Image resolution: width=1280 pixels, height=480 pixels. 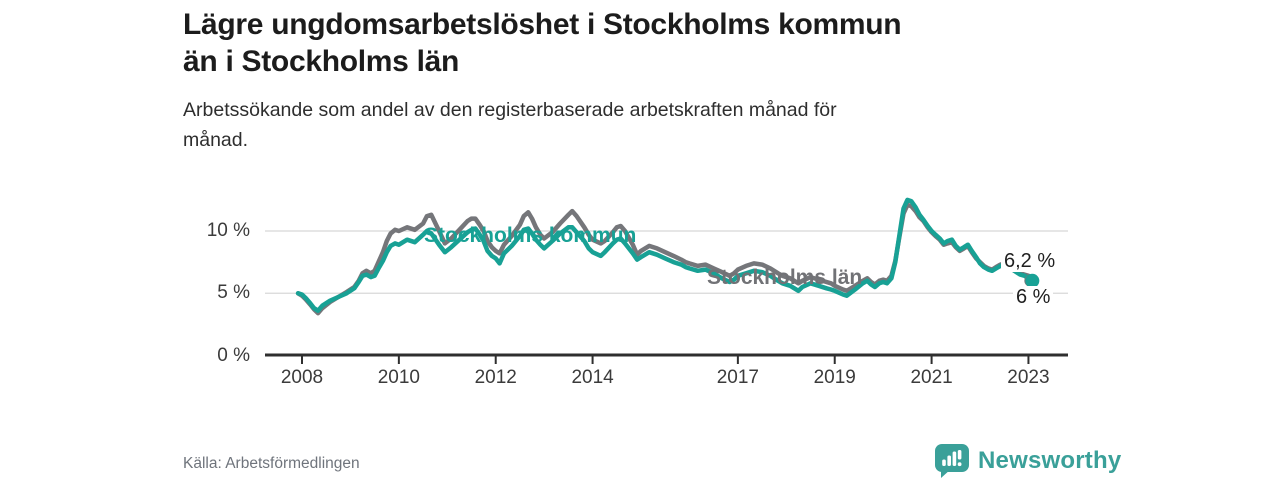 I want to click on subtitle-line-2: månad., so click(x=216, y=140).